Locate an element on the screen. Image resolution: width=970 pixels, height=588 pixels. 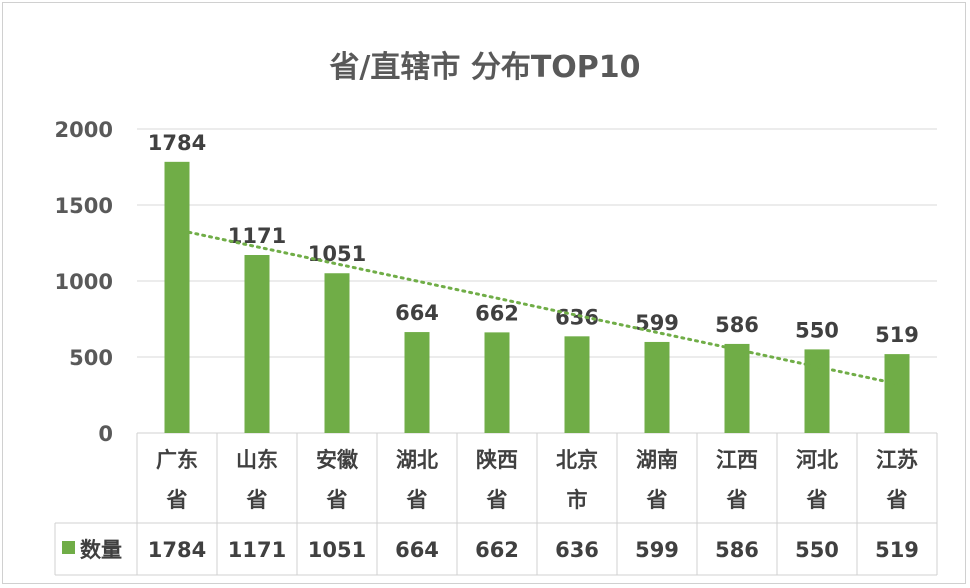
category-label: 山东 is located at coordinates (257, 460).